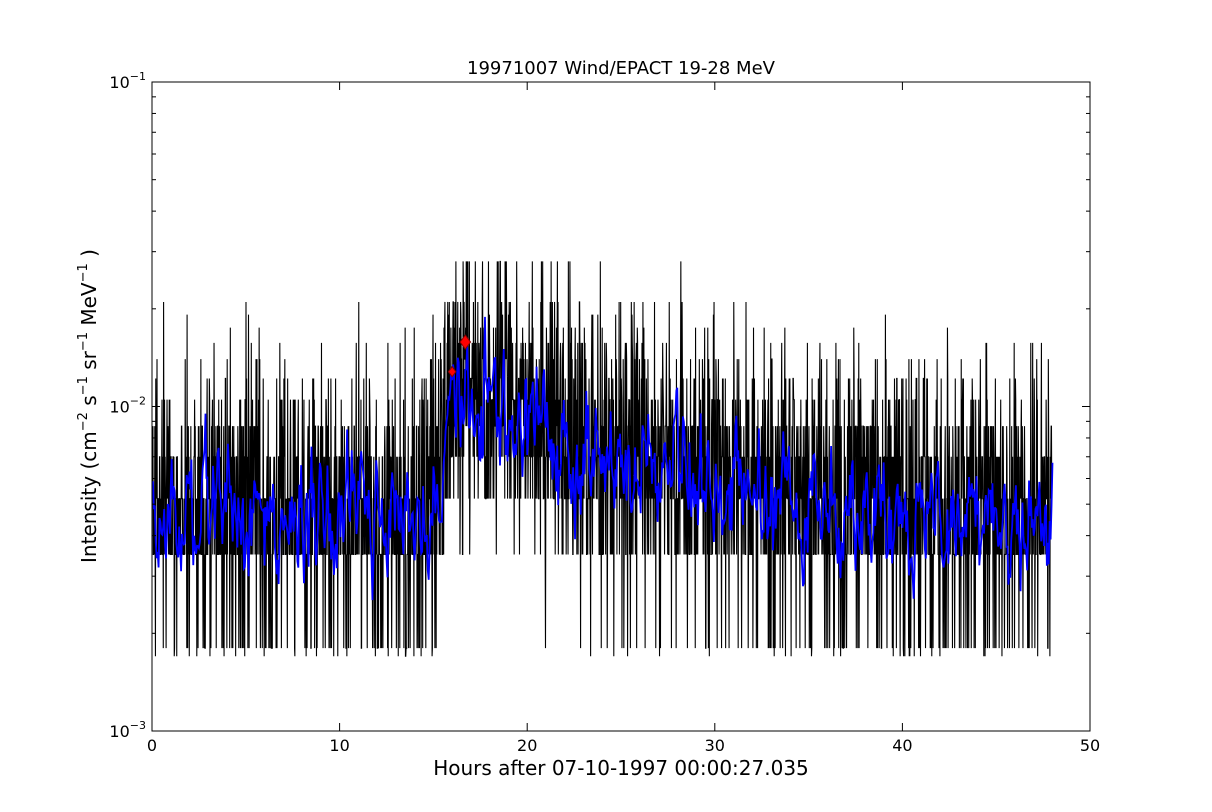 The image size is (1212, 812). I want to click on marker-layer, so click(459, 356).